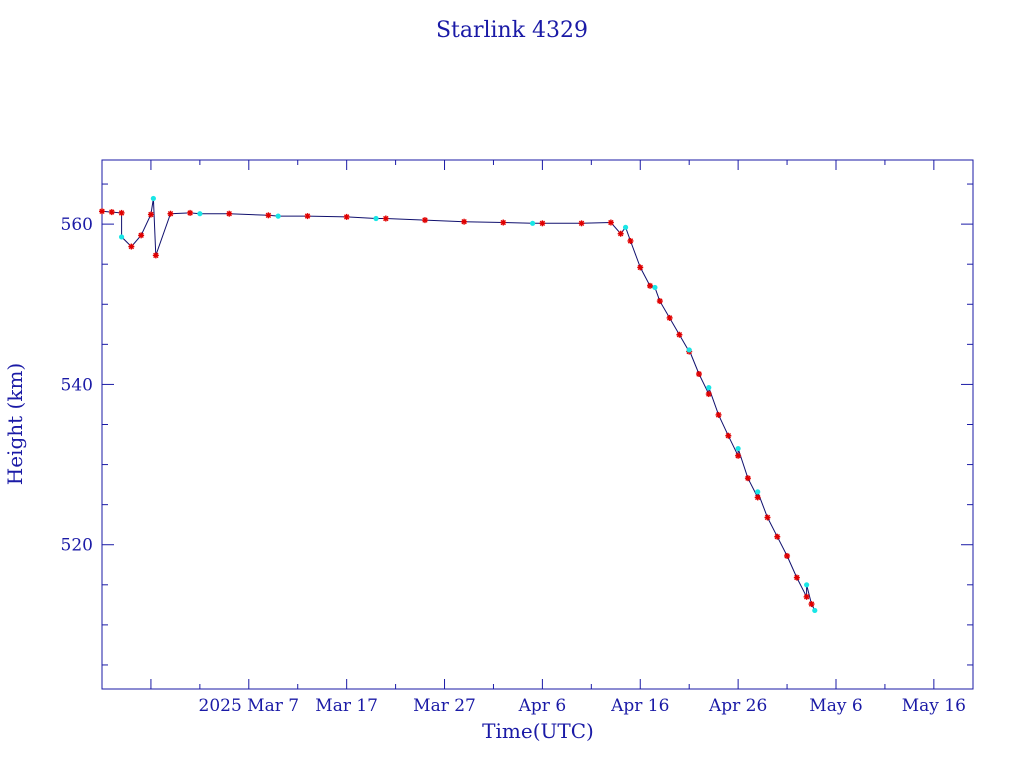  Describe the element at coordinates (77, 546) in the screenshot. I see `y-tick-label: 520` at that location.